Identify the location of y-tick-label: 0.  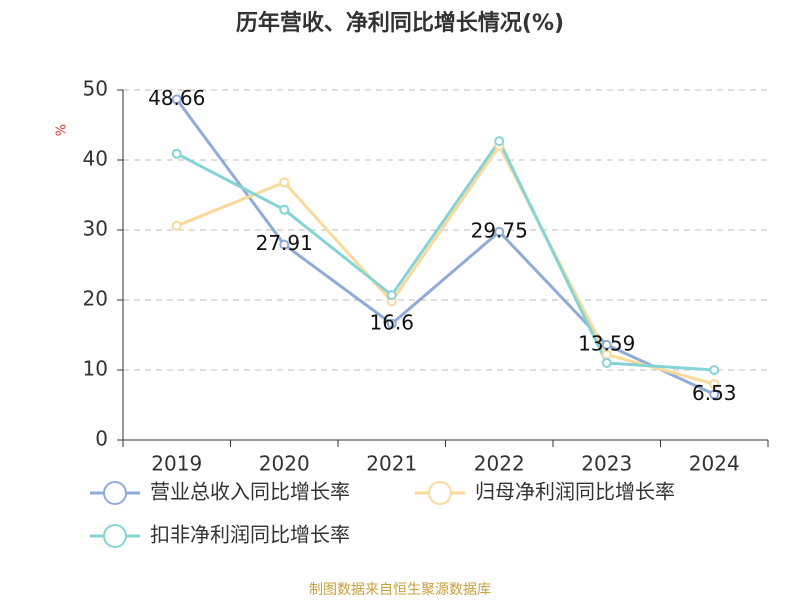
(101, 439).